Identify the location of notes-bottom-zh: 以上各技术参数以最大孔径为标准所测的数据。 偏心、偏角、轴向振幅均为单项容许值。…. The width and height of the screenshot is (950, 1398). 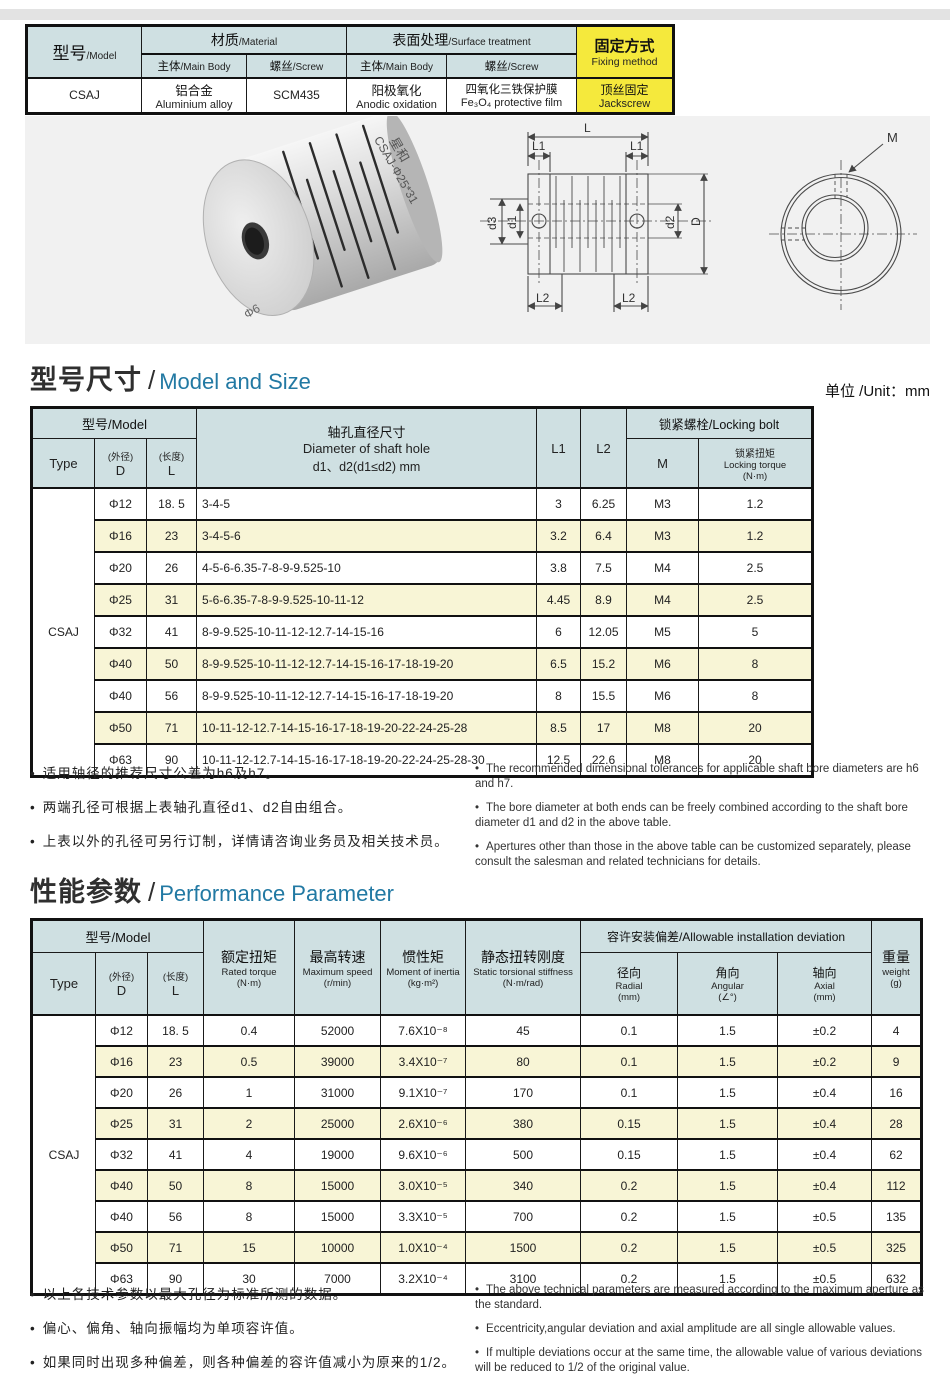
(252, 1334).